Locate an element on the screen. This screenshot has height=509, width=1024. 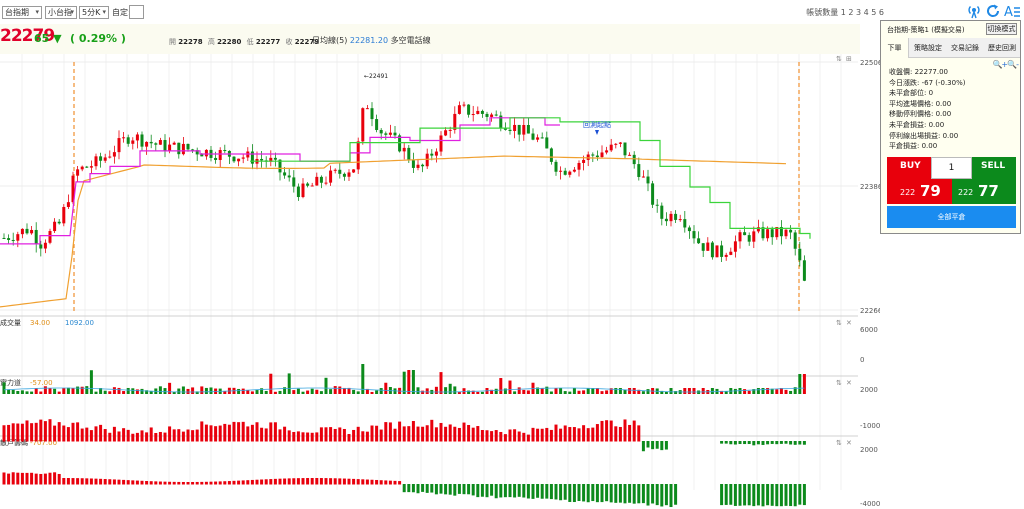
quantity-input: 1 is located at coordinates (951, 168).